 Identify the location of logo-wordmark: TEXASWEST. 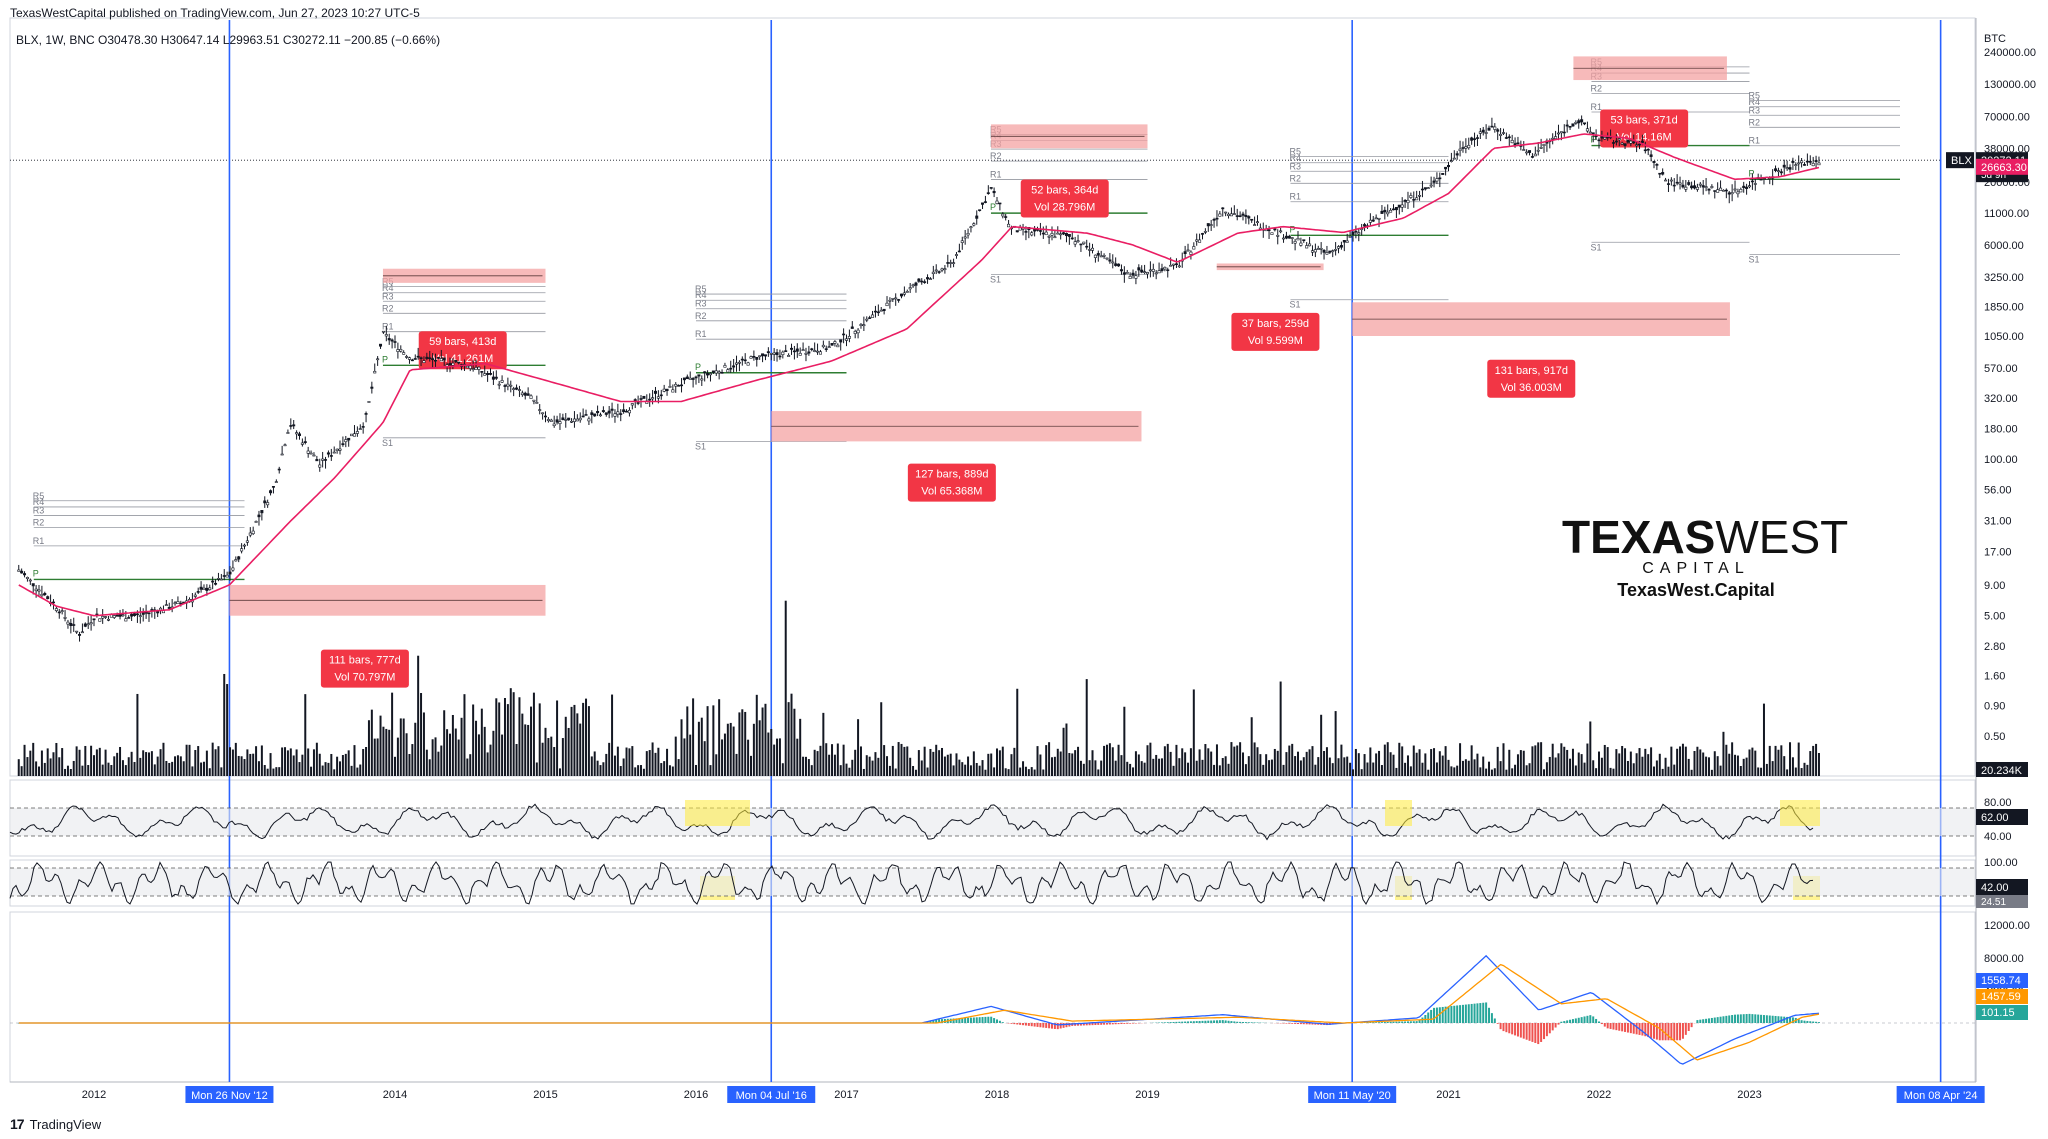
(1705, 537).